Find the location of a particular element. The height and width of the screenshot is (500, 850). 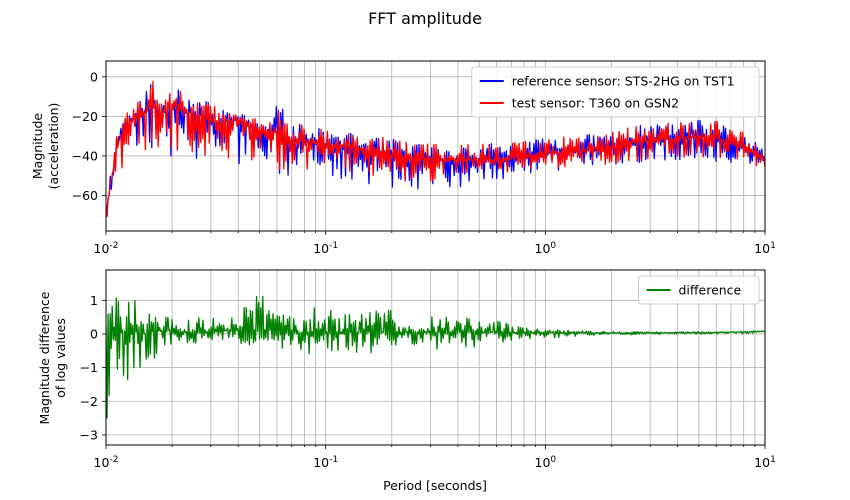

difference-xtick-label: 101 is located at coordinates (765, 462).